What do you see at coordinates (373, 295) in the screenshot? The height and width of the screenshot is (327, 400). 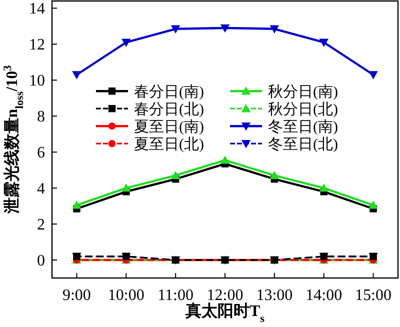 I see `x-tick-label: 15:00` at bounding box center [373, 295].